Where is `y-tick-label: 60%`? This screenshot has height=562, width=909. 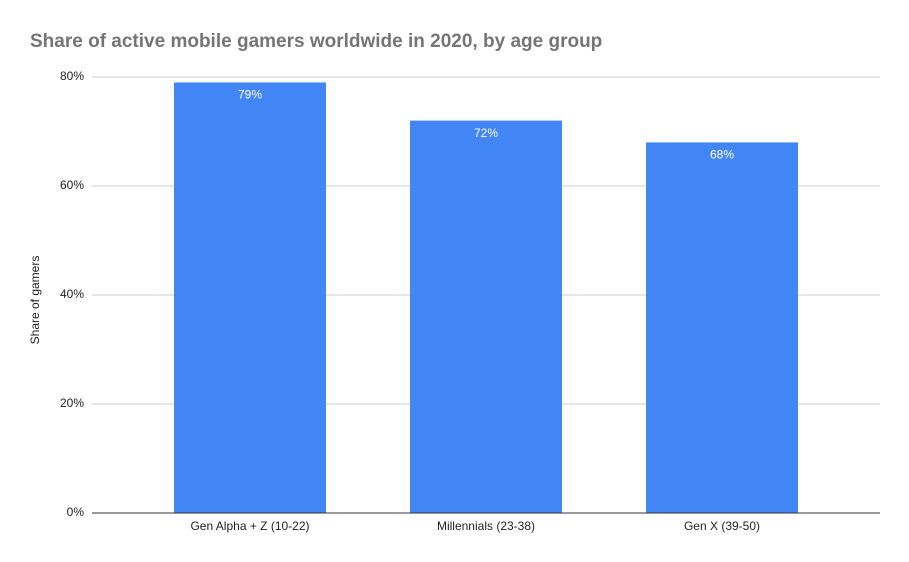
y-tick-label: 60% is located at coordinates (72, 185).